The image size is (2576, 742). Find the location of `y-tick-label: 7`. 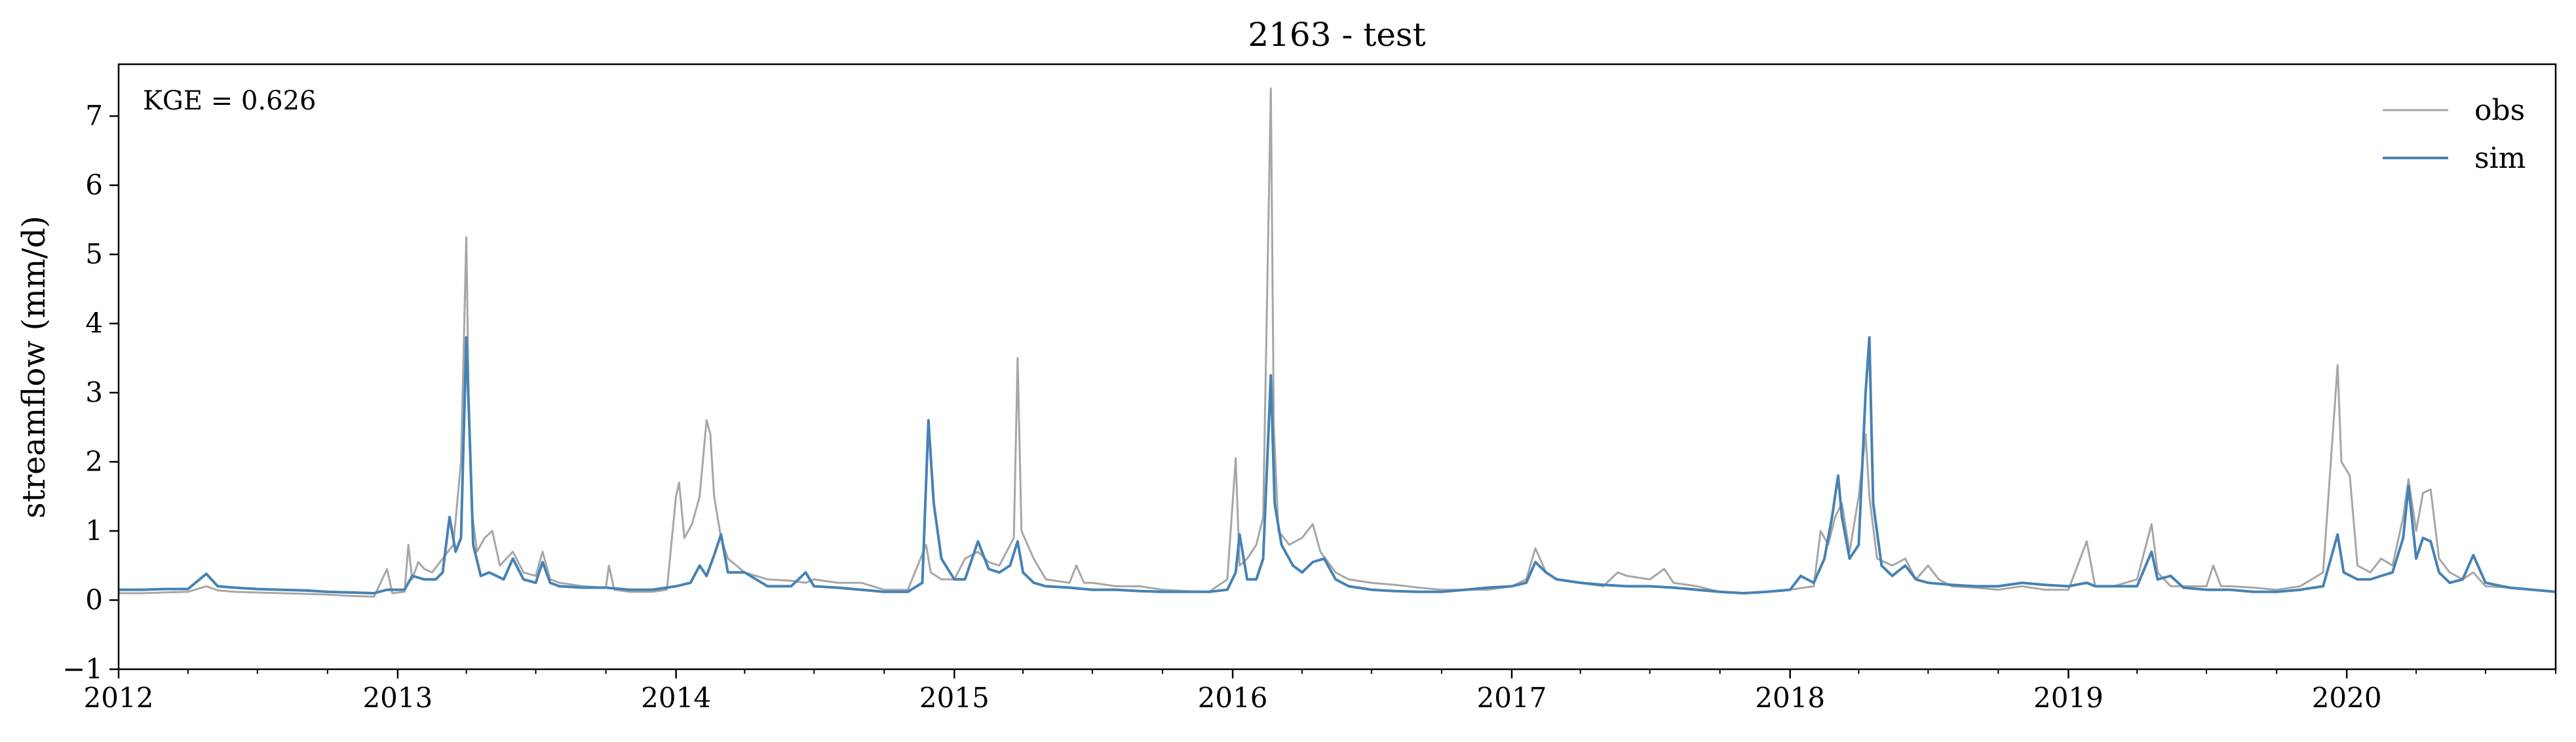

y-tick-label: 7 is located at coordinates (94, 116).